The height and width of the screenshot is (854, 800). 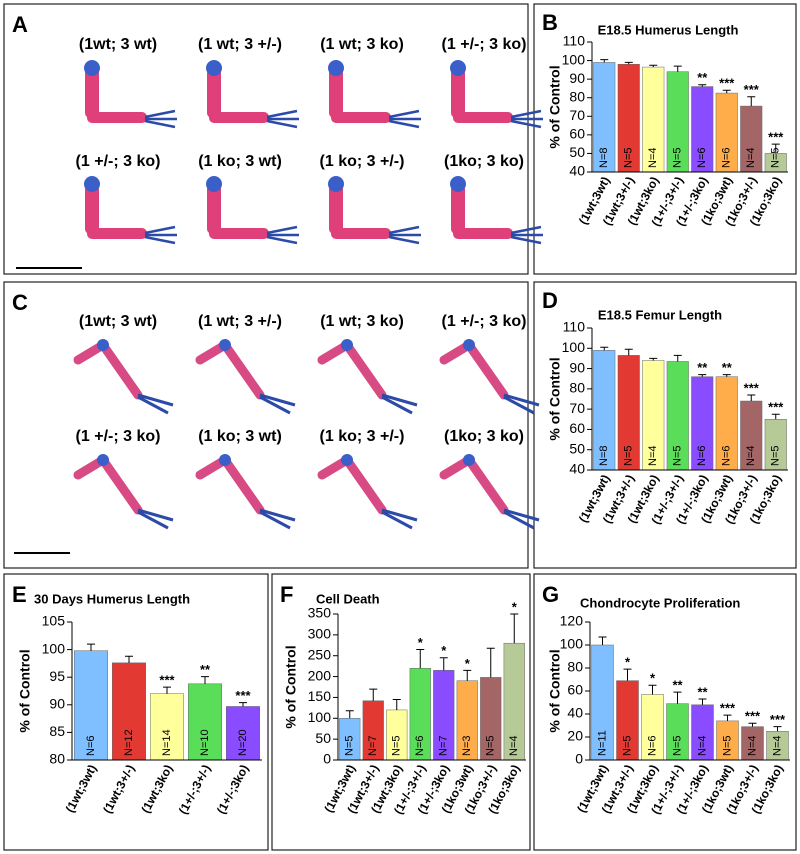 I want to click on y-tick-label: 120, so click(x=572, y=621).